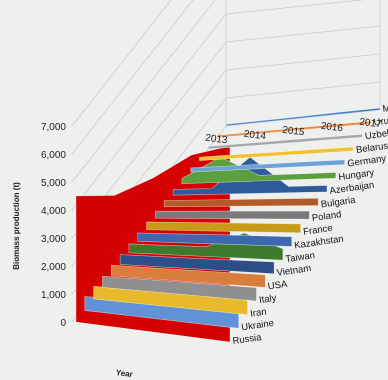 The height and width of the screenshot is (380, 388). What do you see at coordinates (217, 140) in the screenshot?
I see `x-tick-label: 2013` at bounding box center [217, 140].